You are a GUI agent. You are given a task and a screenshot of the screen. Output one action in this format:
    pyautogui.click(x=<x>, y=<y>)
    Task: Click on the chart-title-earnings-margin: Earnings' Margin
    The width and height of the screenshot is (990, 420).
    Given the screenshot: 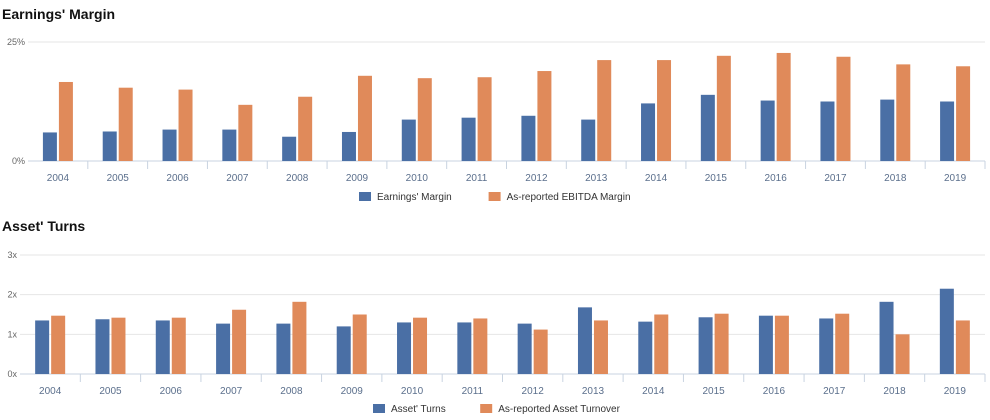 What is the action you would take?
    pyautogui.click(x=59, y=14)
    